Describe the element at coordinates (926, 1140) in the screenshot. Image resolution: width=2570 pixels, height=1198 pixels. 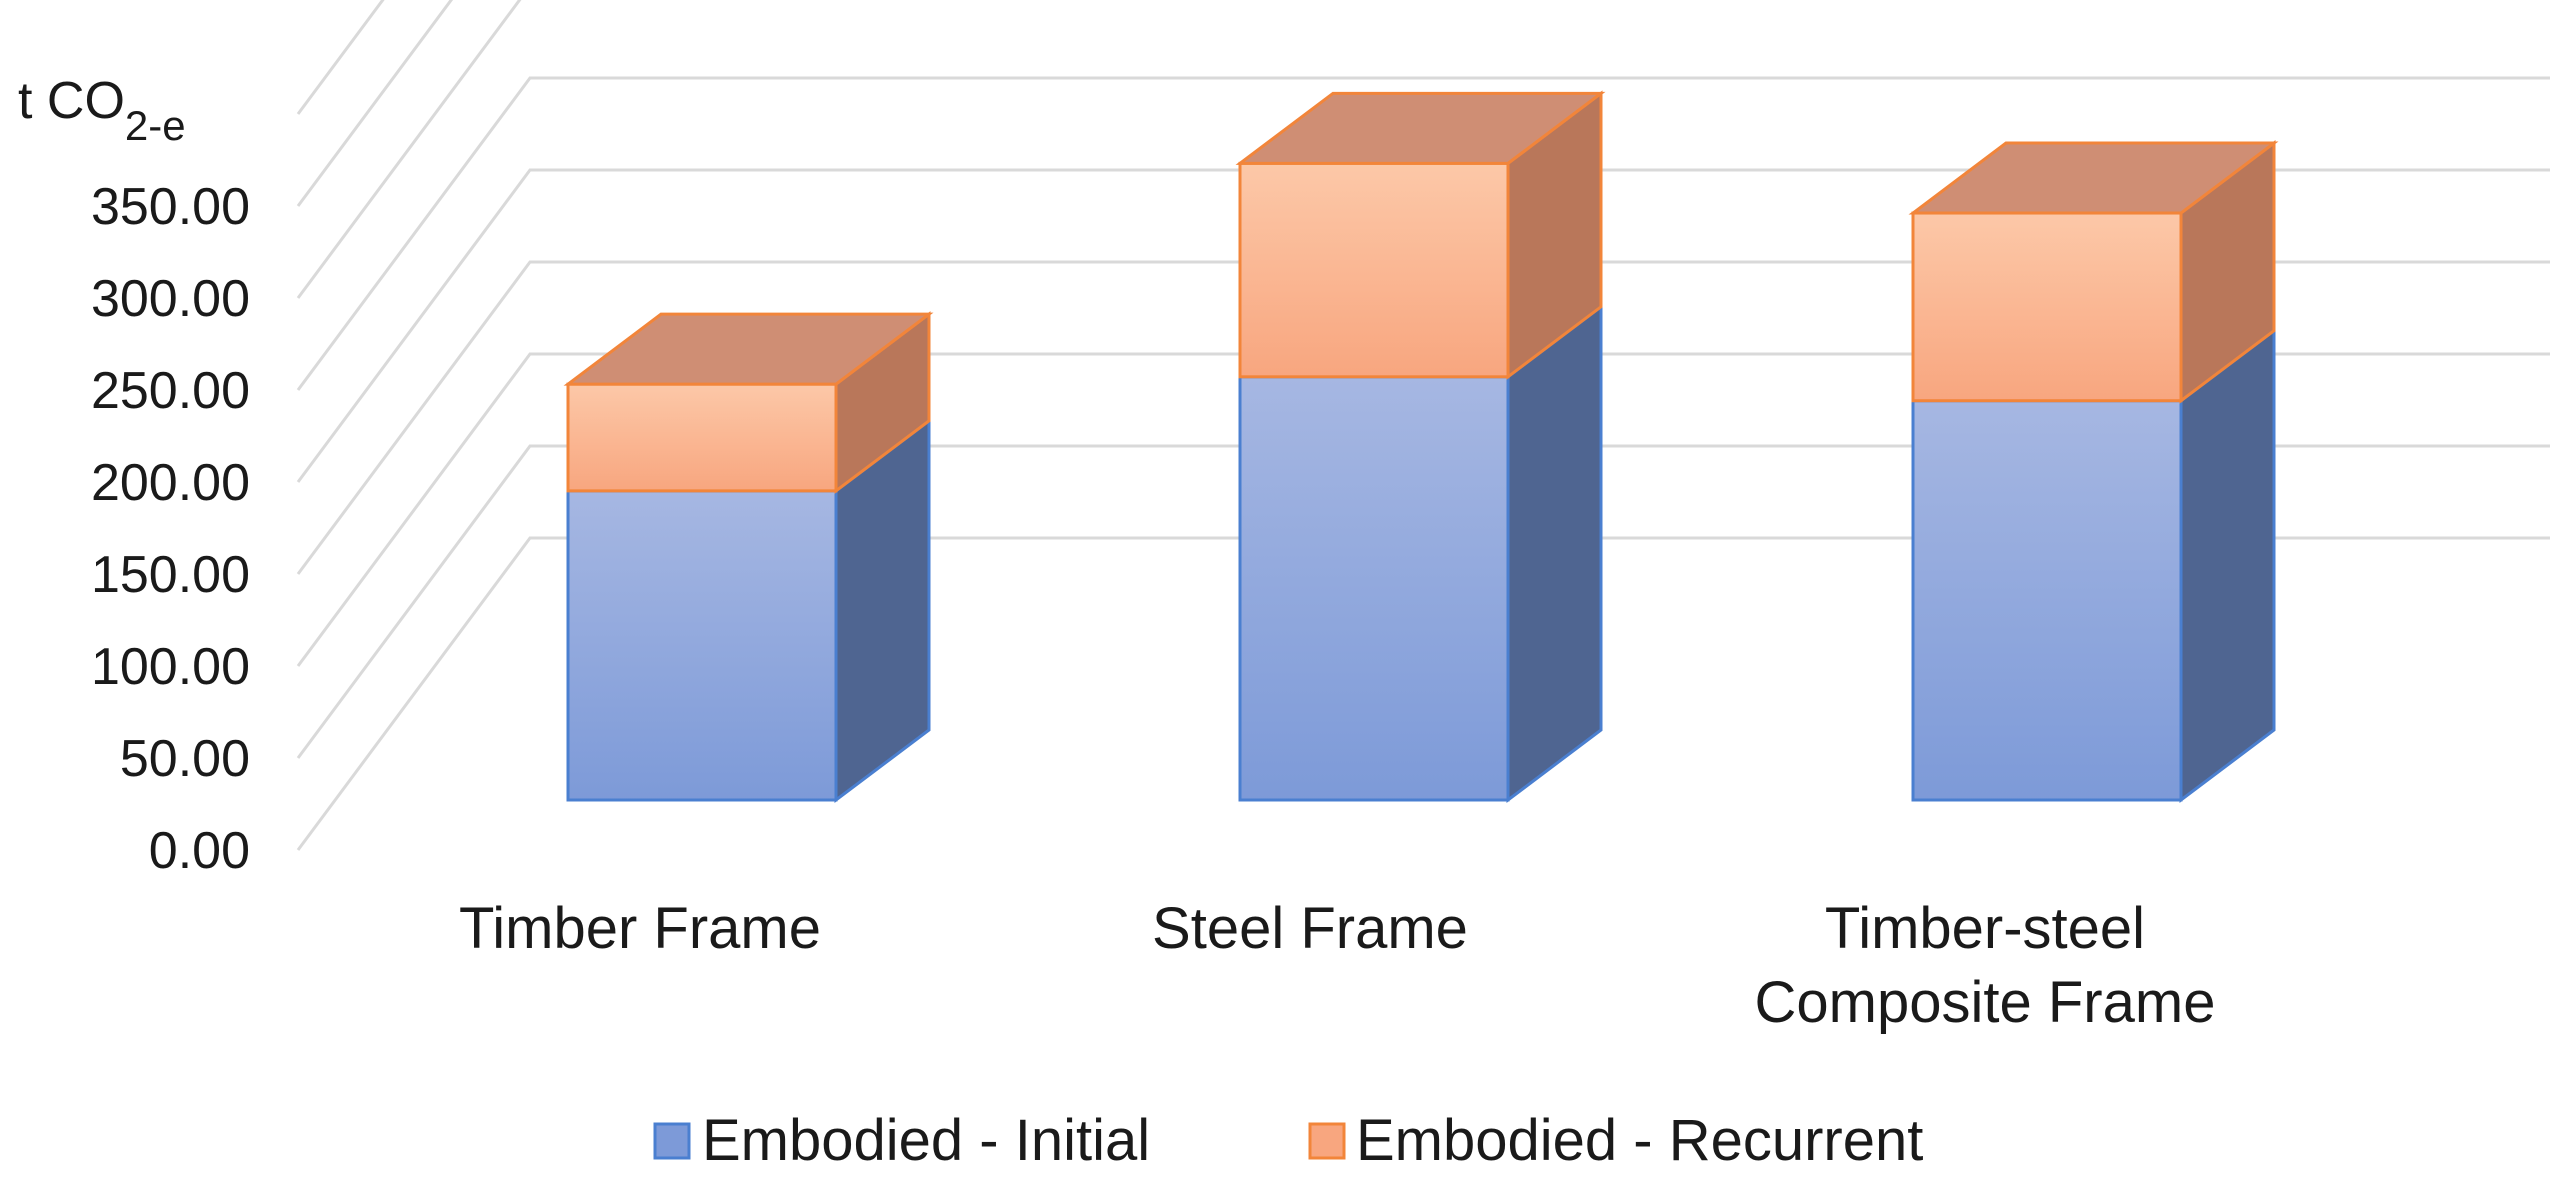
I see `legend-label-initial: Embodied - Initial` at that location.